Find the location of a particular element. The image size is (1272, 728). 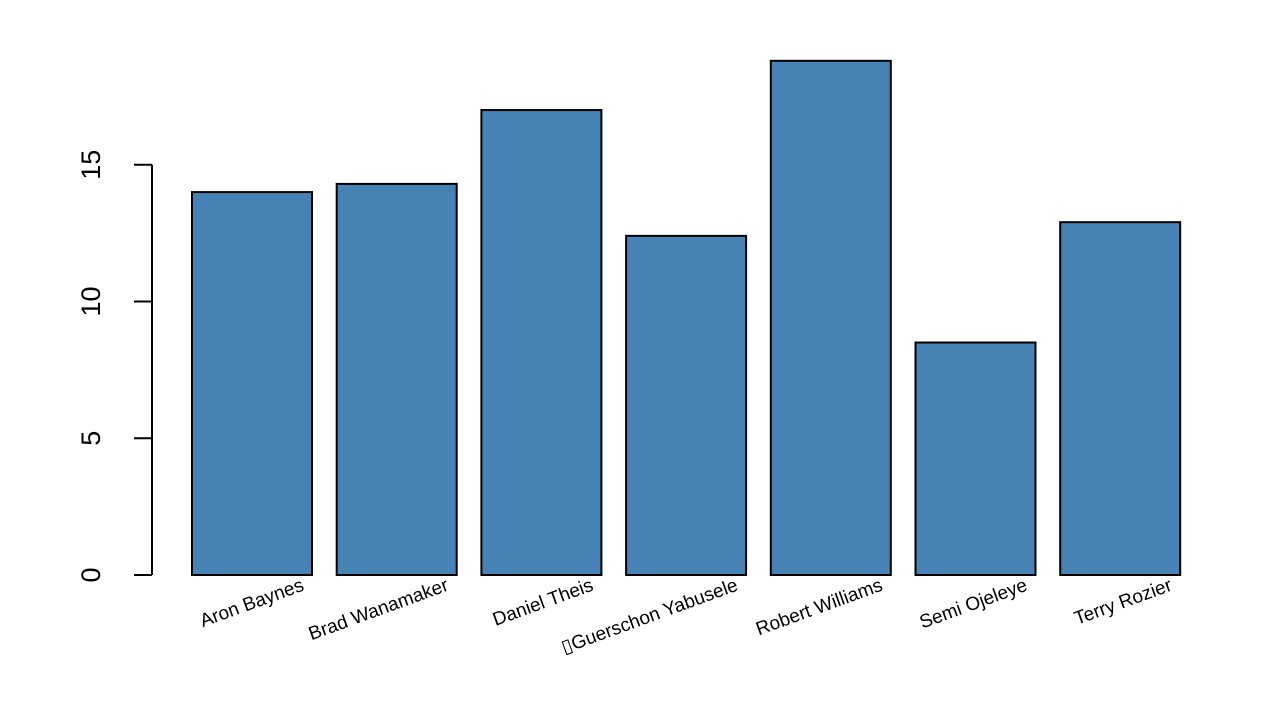

x-tick-label: Semi Ojeleye is located at coordinates (973, 604).